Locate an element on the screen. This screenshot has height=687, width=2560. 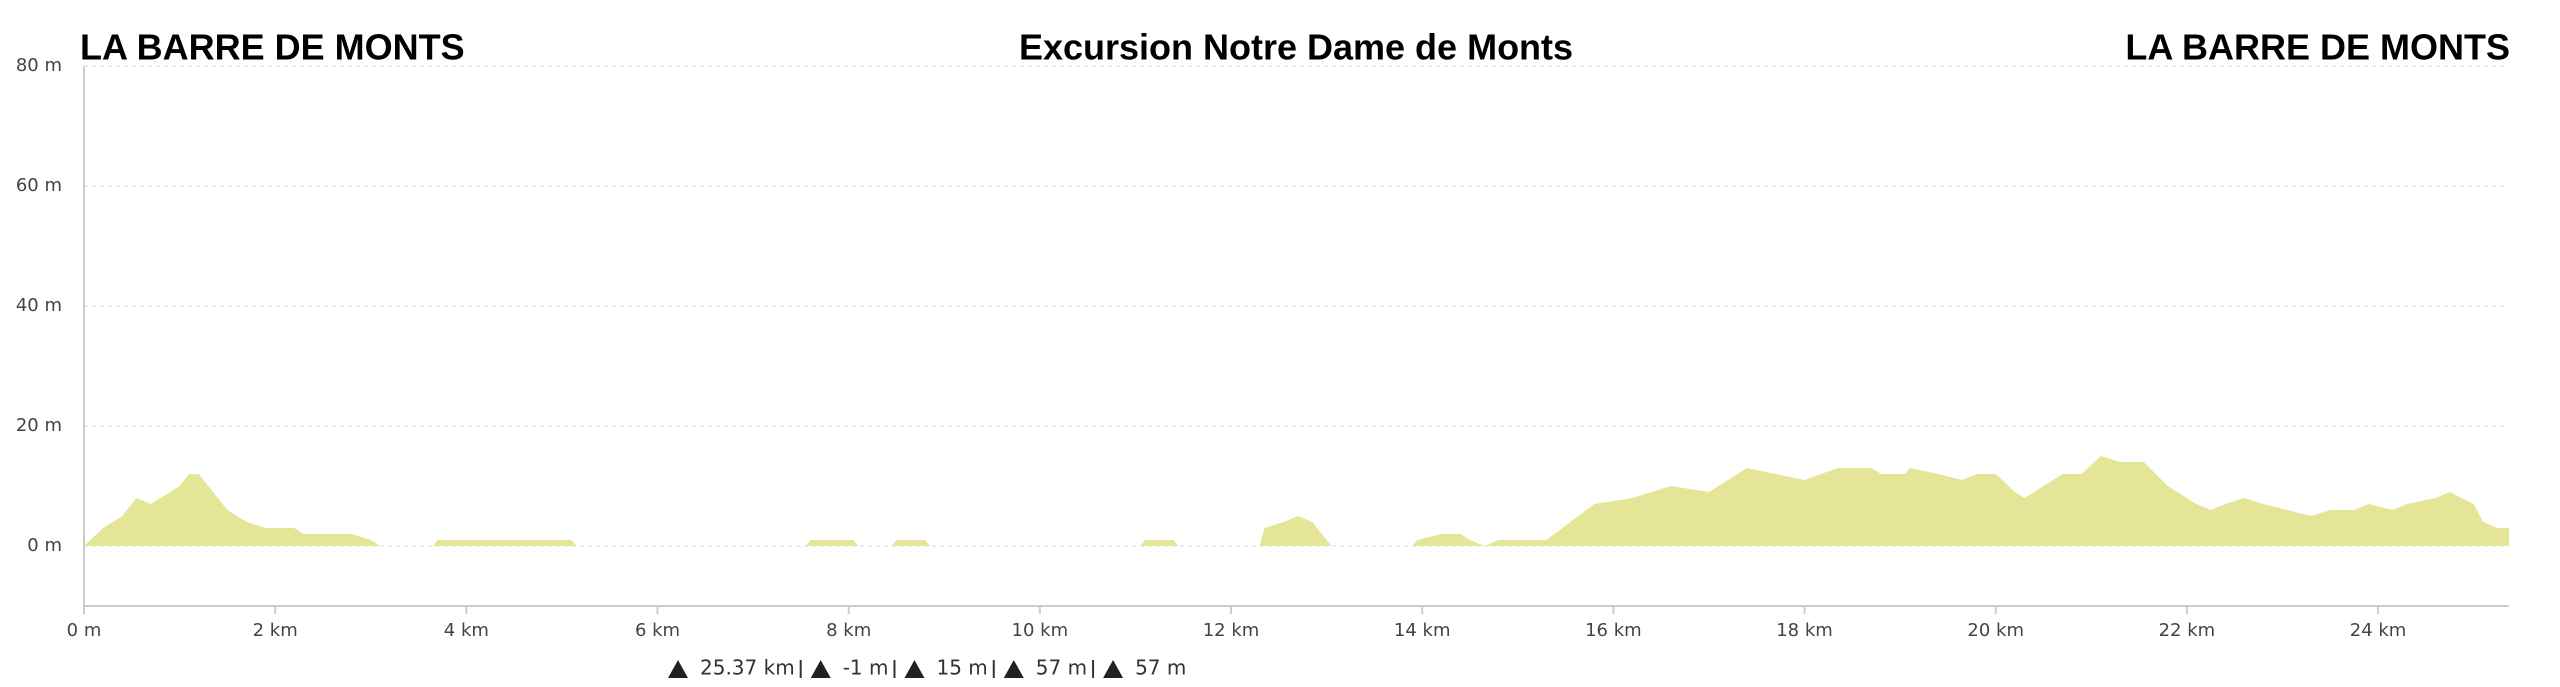
stat-value: 25.37 km is located at coordinates (747, 668).